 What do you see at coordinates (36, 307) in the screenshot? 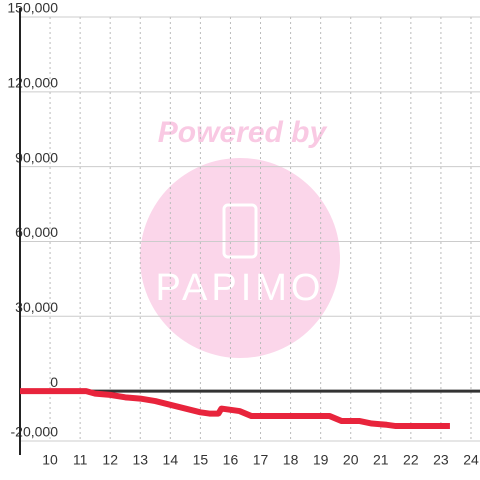
I see `y-tick-label: 30,000` at bounding box center [36, 307].